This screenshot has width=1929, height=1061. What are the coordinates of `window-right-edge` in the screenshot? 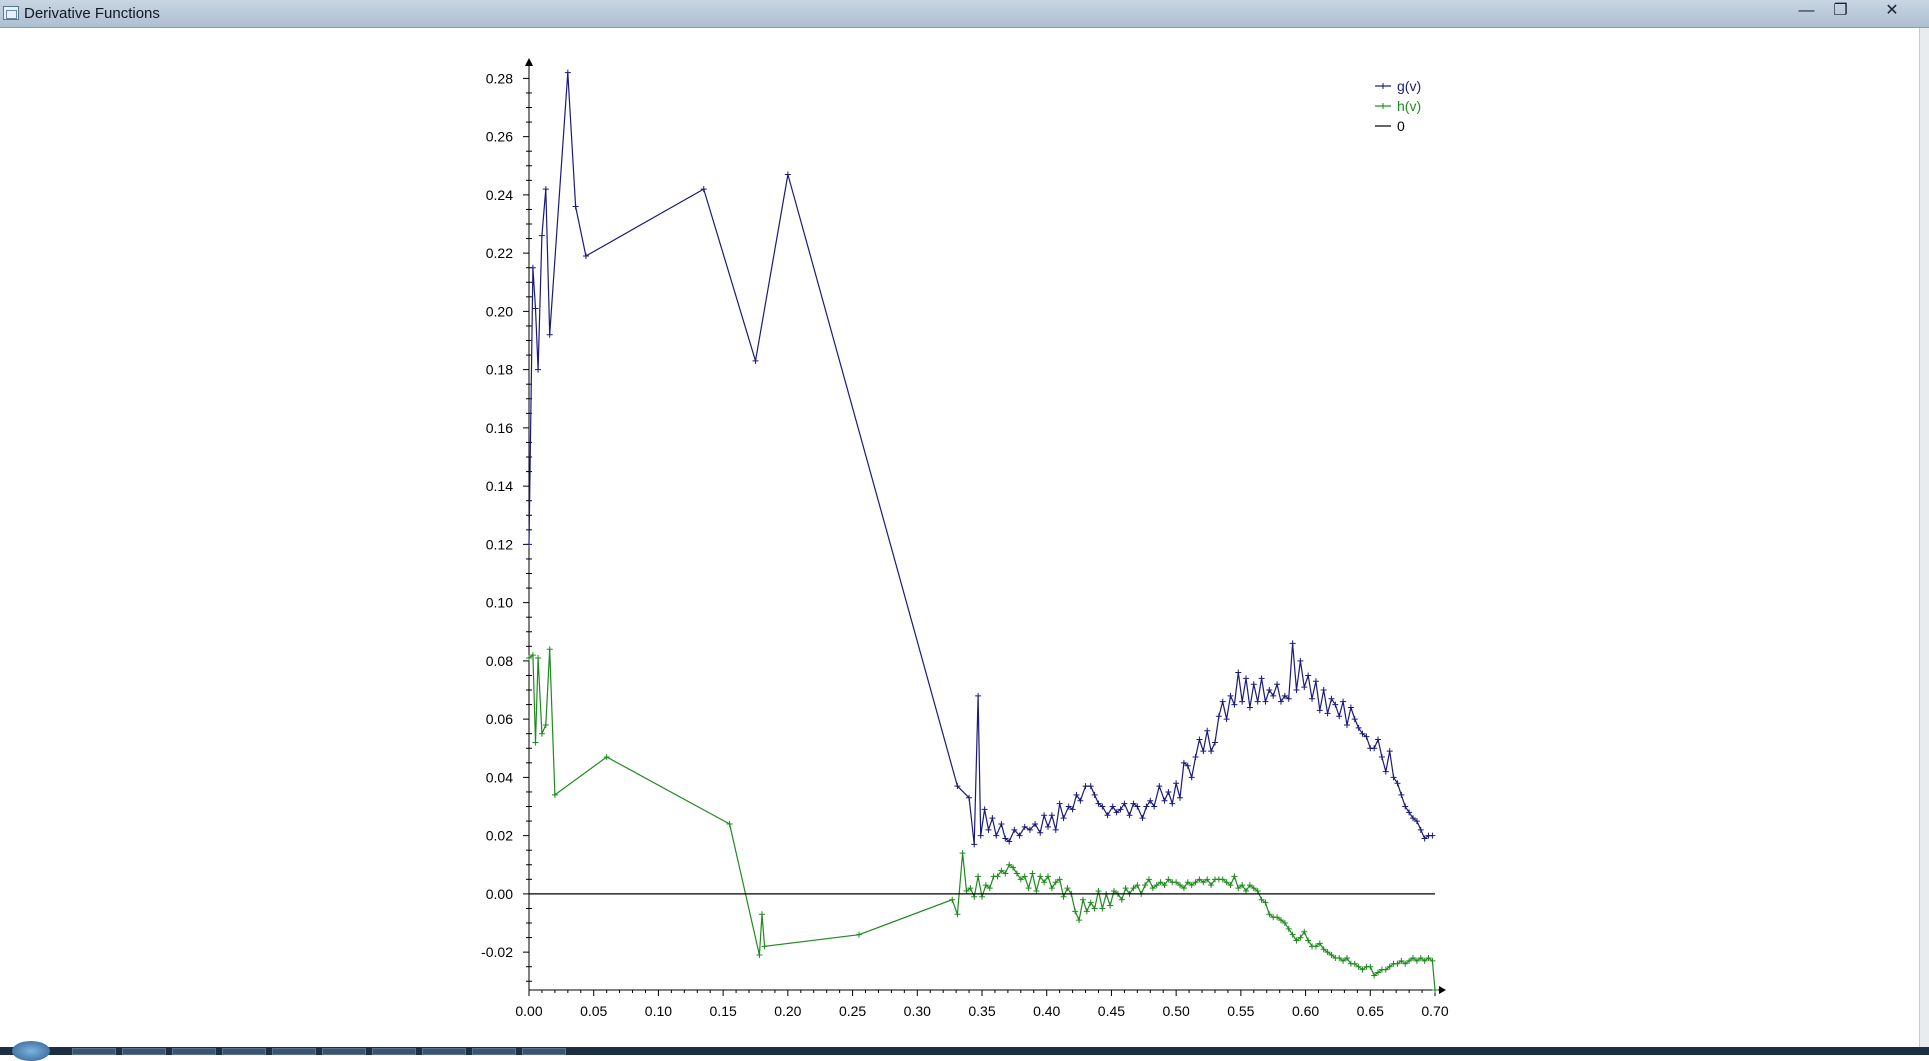 It's located at (1924, 537).